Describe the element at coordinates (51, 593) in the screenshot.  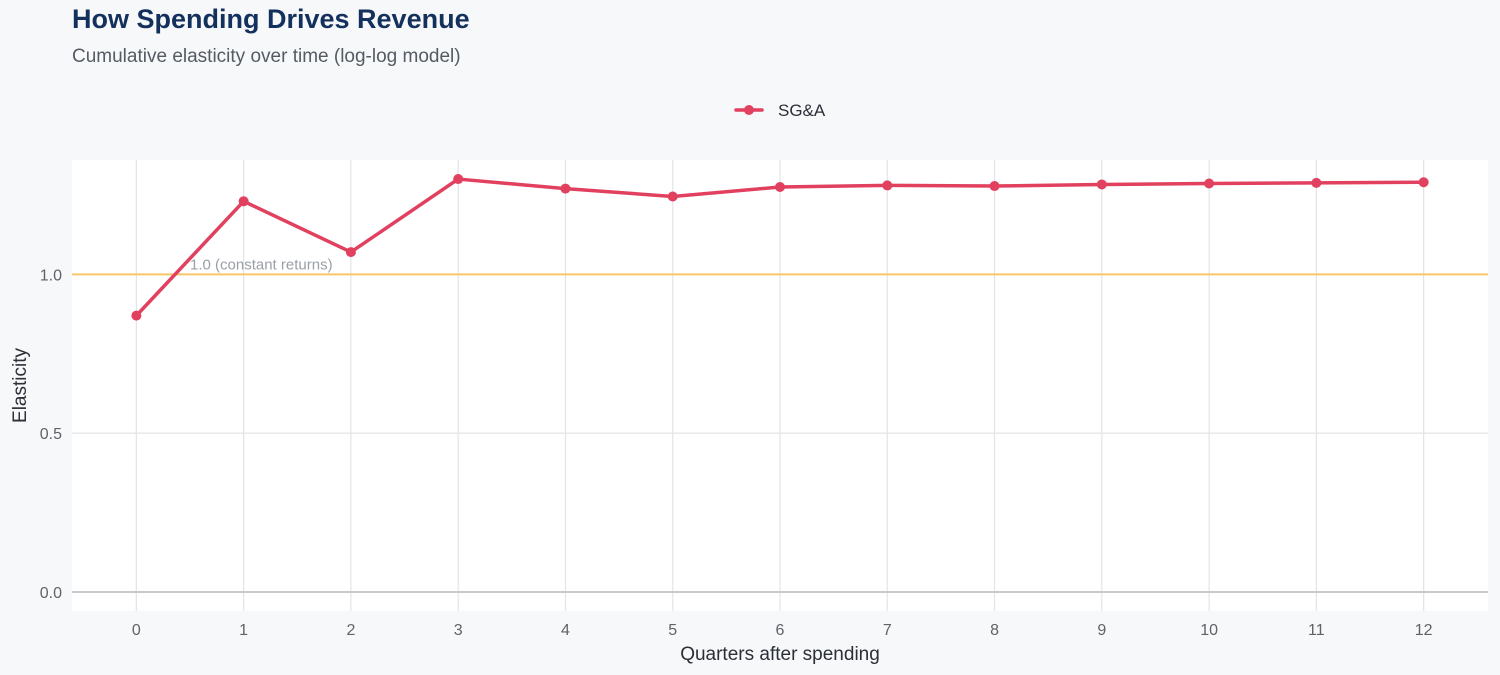
I see `y-tick-label-0: 0.0` at that location.